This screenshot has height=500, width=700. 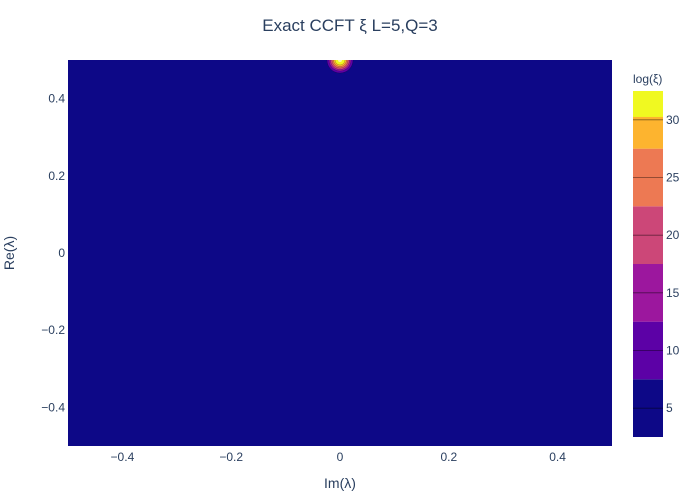 I want to click on y-axis-ticks: −0.4 −0.2 0 0.2 0.4, so click(x=53, y=253).